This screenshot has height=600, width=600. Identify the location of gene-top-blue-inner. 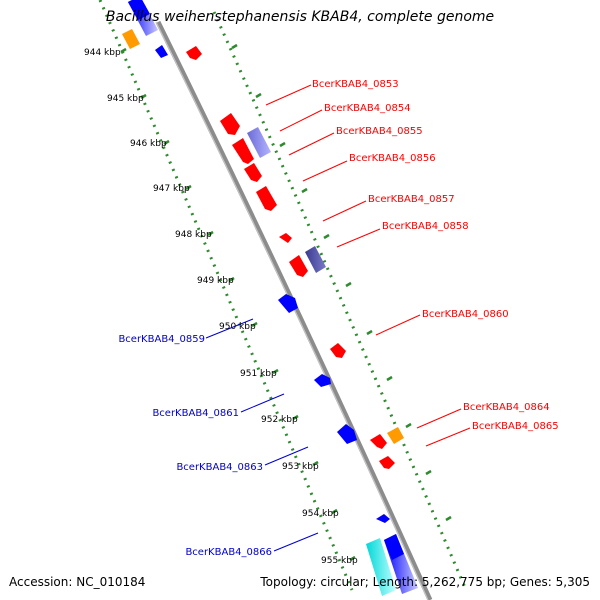
(139, 10).